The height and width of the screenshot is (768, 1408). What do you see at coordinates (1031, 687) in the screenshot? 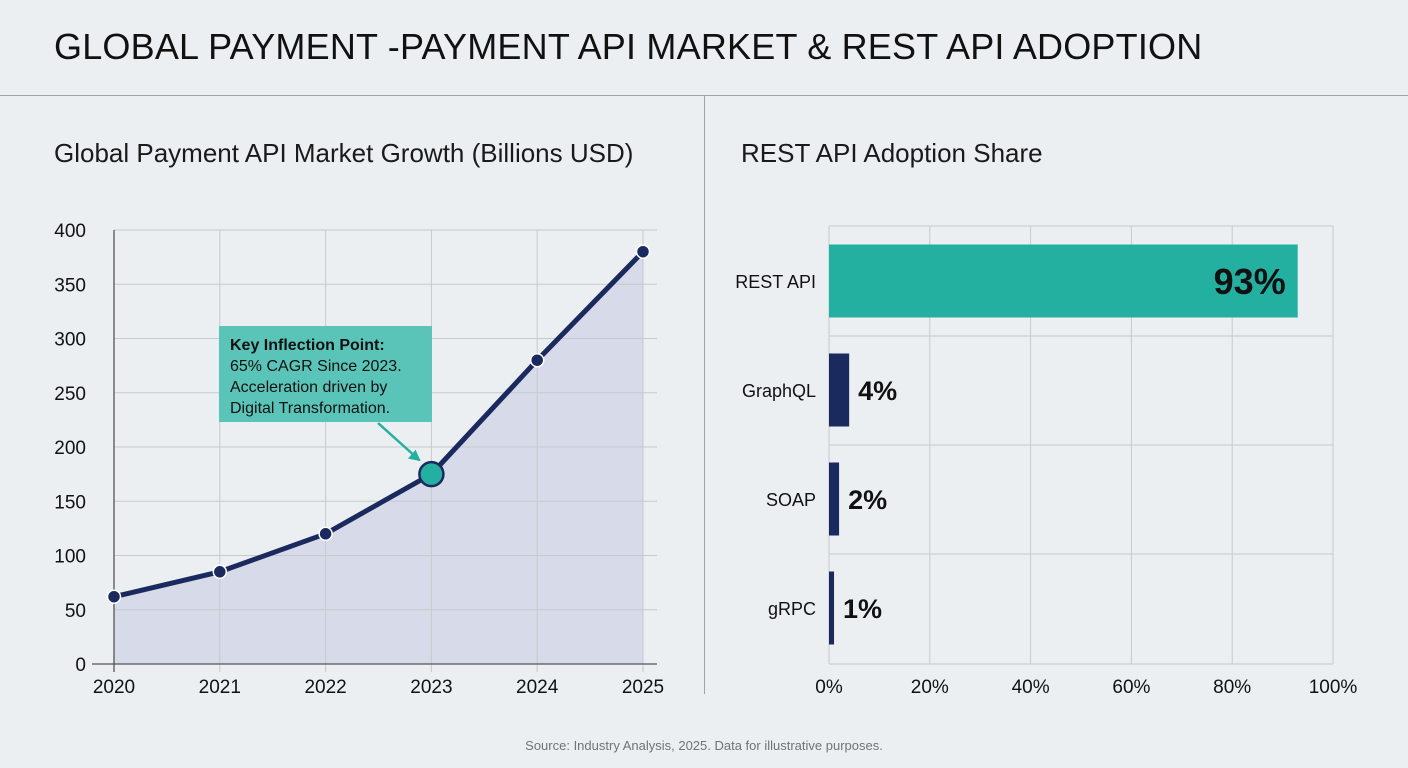
I see `x-tick-label: 40%` at bounding box center [1031, 687].